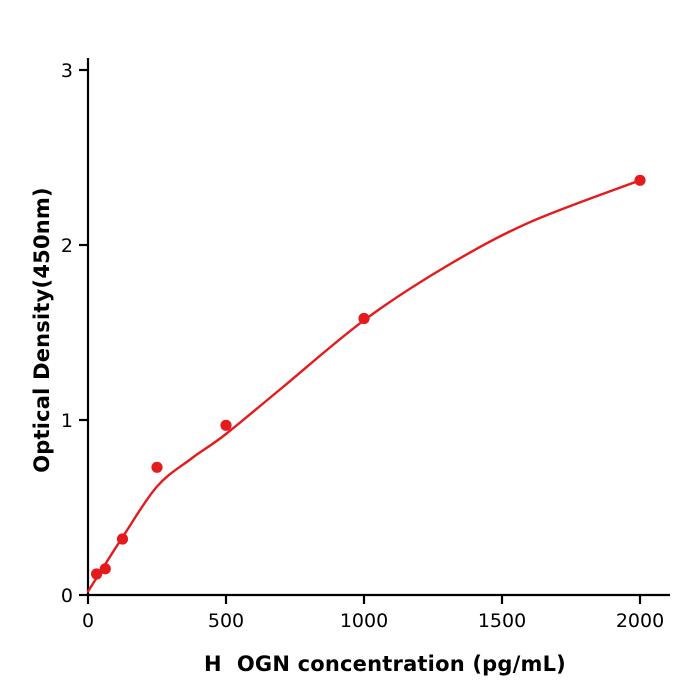  What do you see at coordinates (67, 246) in the screenshot?
I see `y-tick-label: 2` at bounding box center [67, 246].